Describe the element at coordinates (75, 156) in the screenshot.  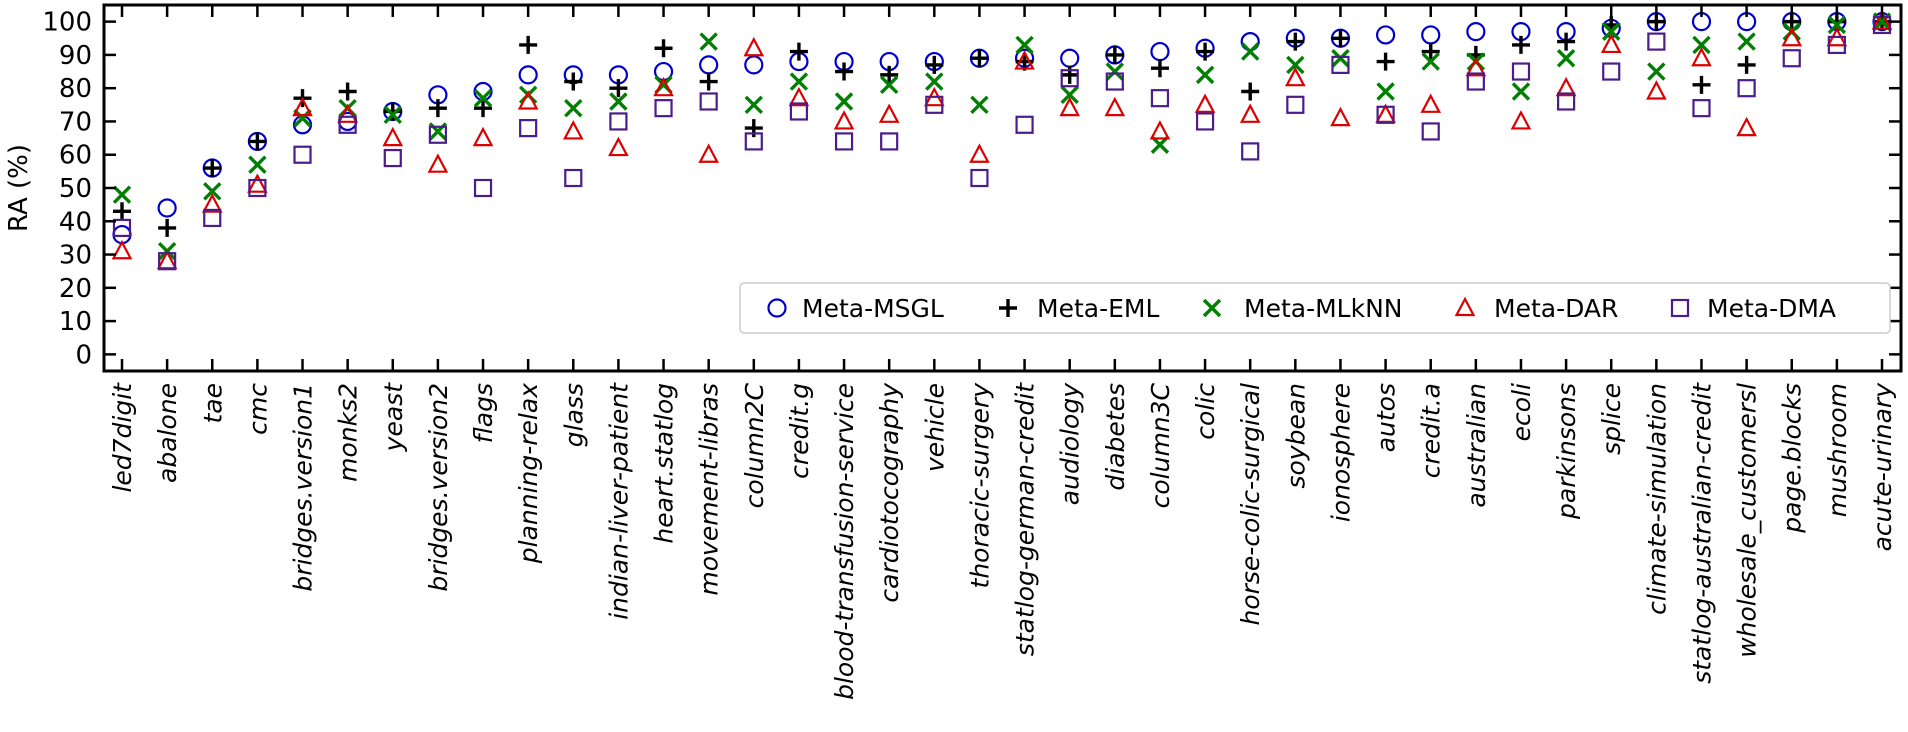
I see `y-tick-label: 60` at that location.